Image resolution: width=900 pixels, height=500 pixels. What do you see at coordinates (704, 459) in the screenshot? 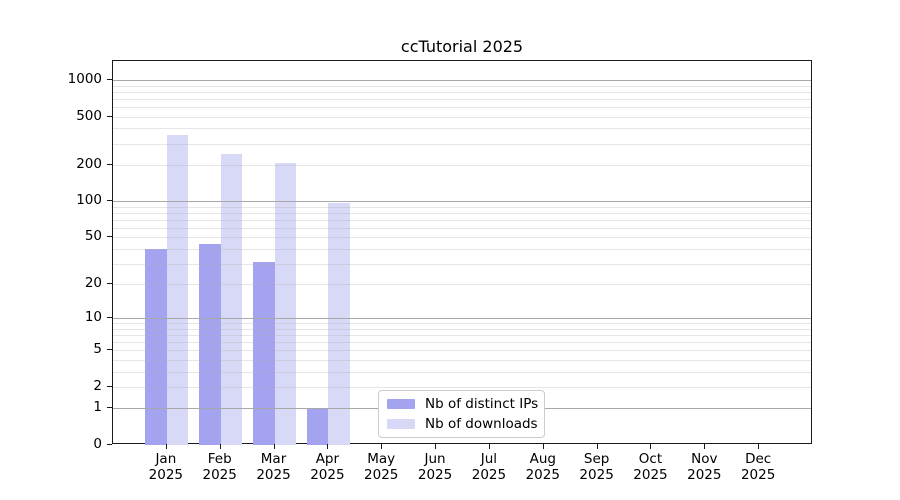
I see `x-tick-label-line: Nov` at bounding box center [704, 459].